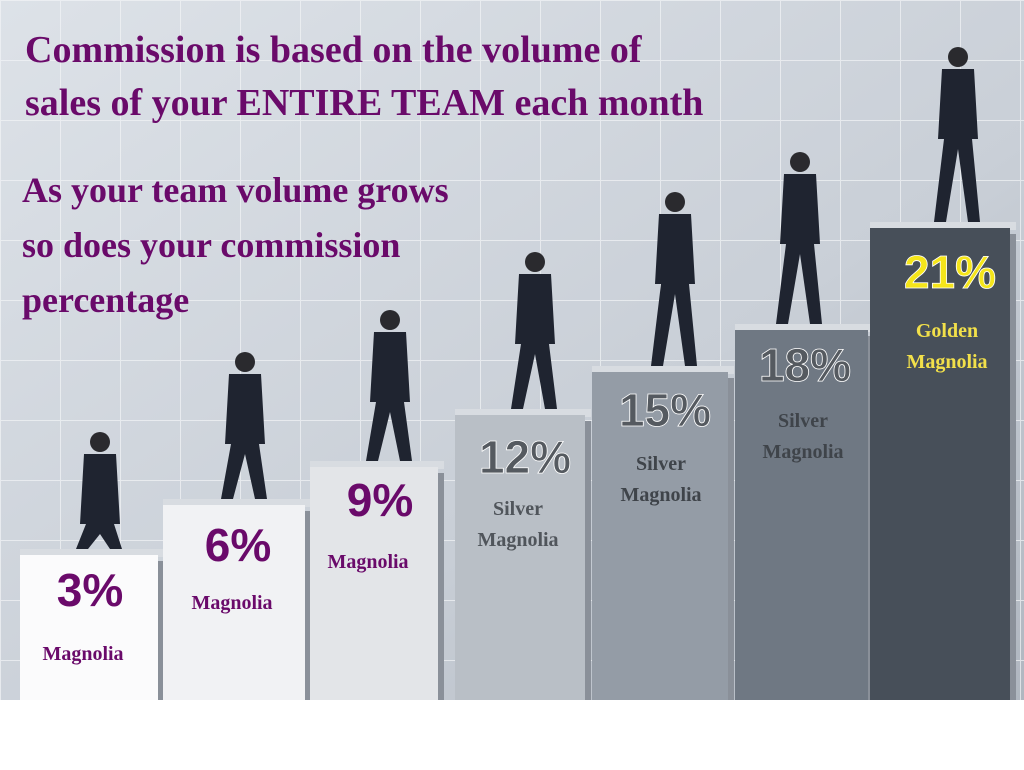 Image resolution: width=1024 pixels, height=770 pixels. I want to click on percent-label: 15%, so click(665, 410).